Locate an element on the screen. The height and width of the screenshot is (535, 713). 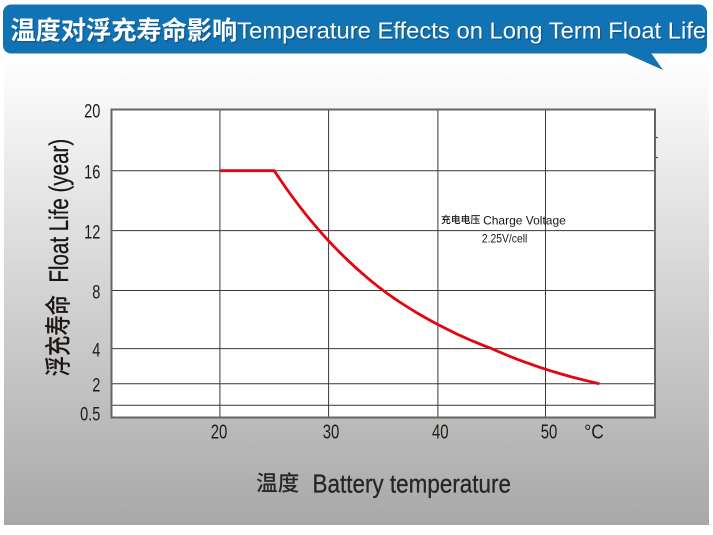
svg-text: 8 is located at coordinates (96, 291).